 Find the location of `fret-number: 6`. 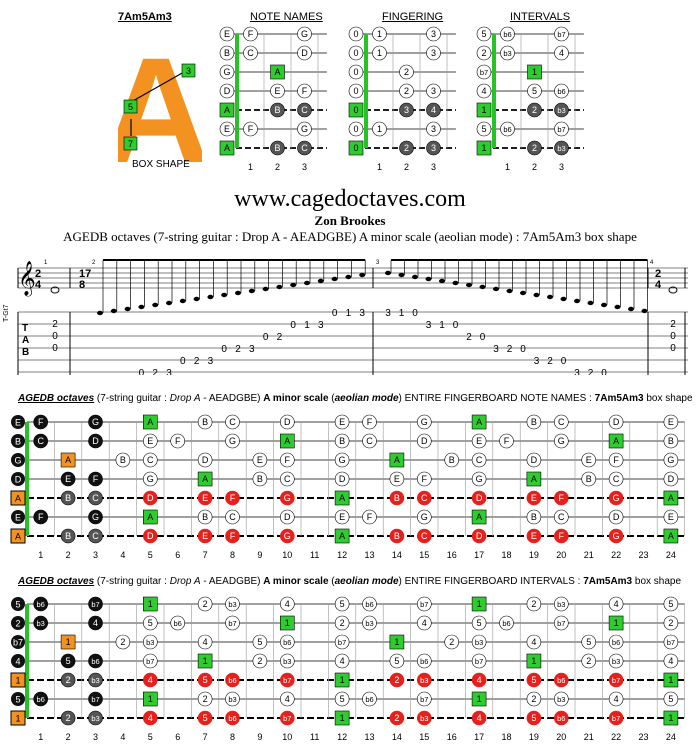

fret-number: 6 is located at coordinates (177, 555).